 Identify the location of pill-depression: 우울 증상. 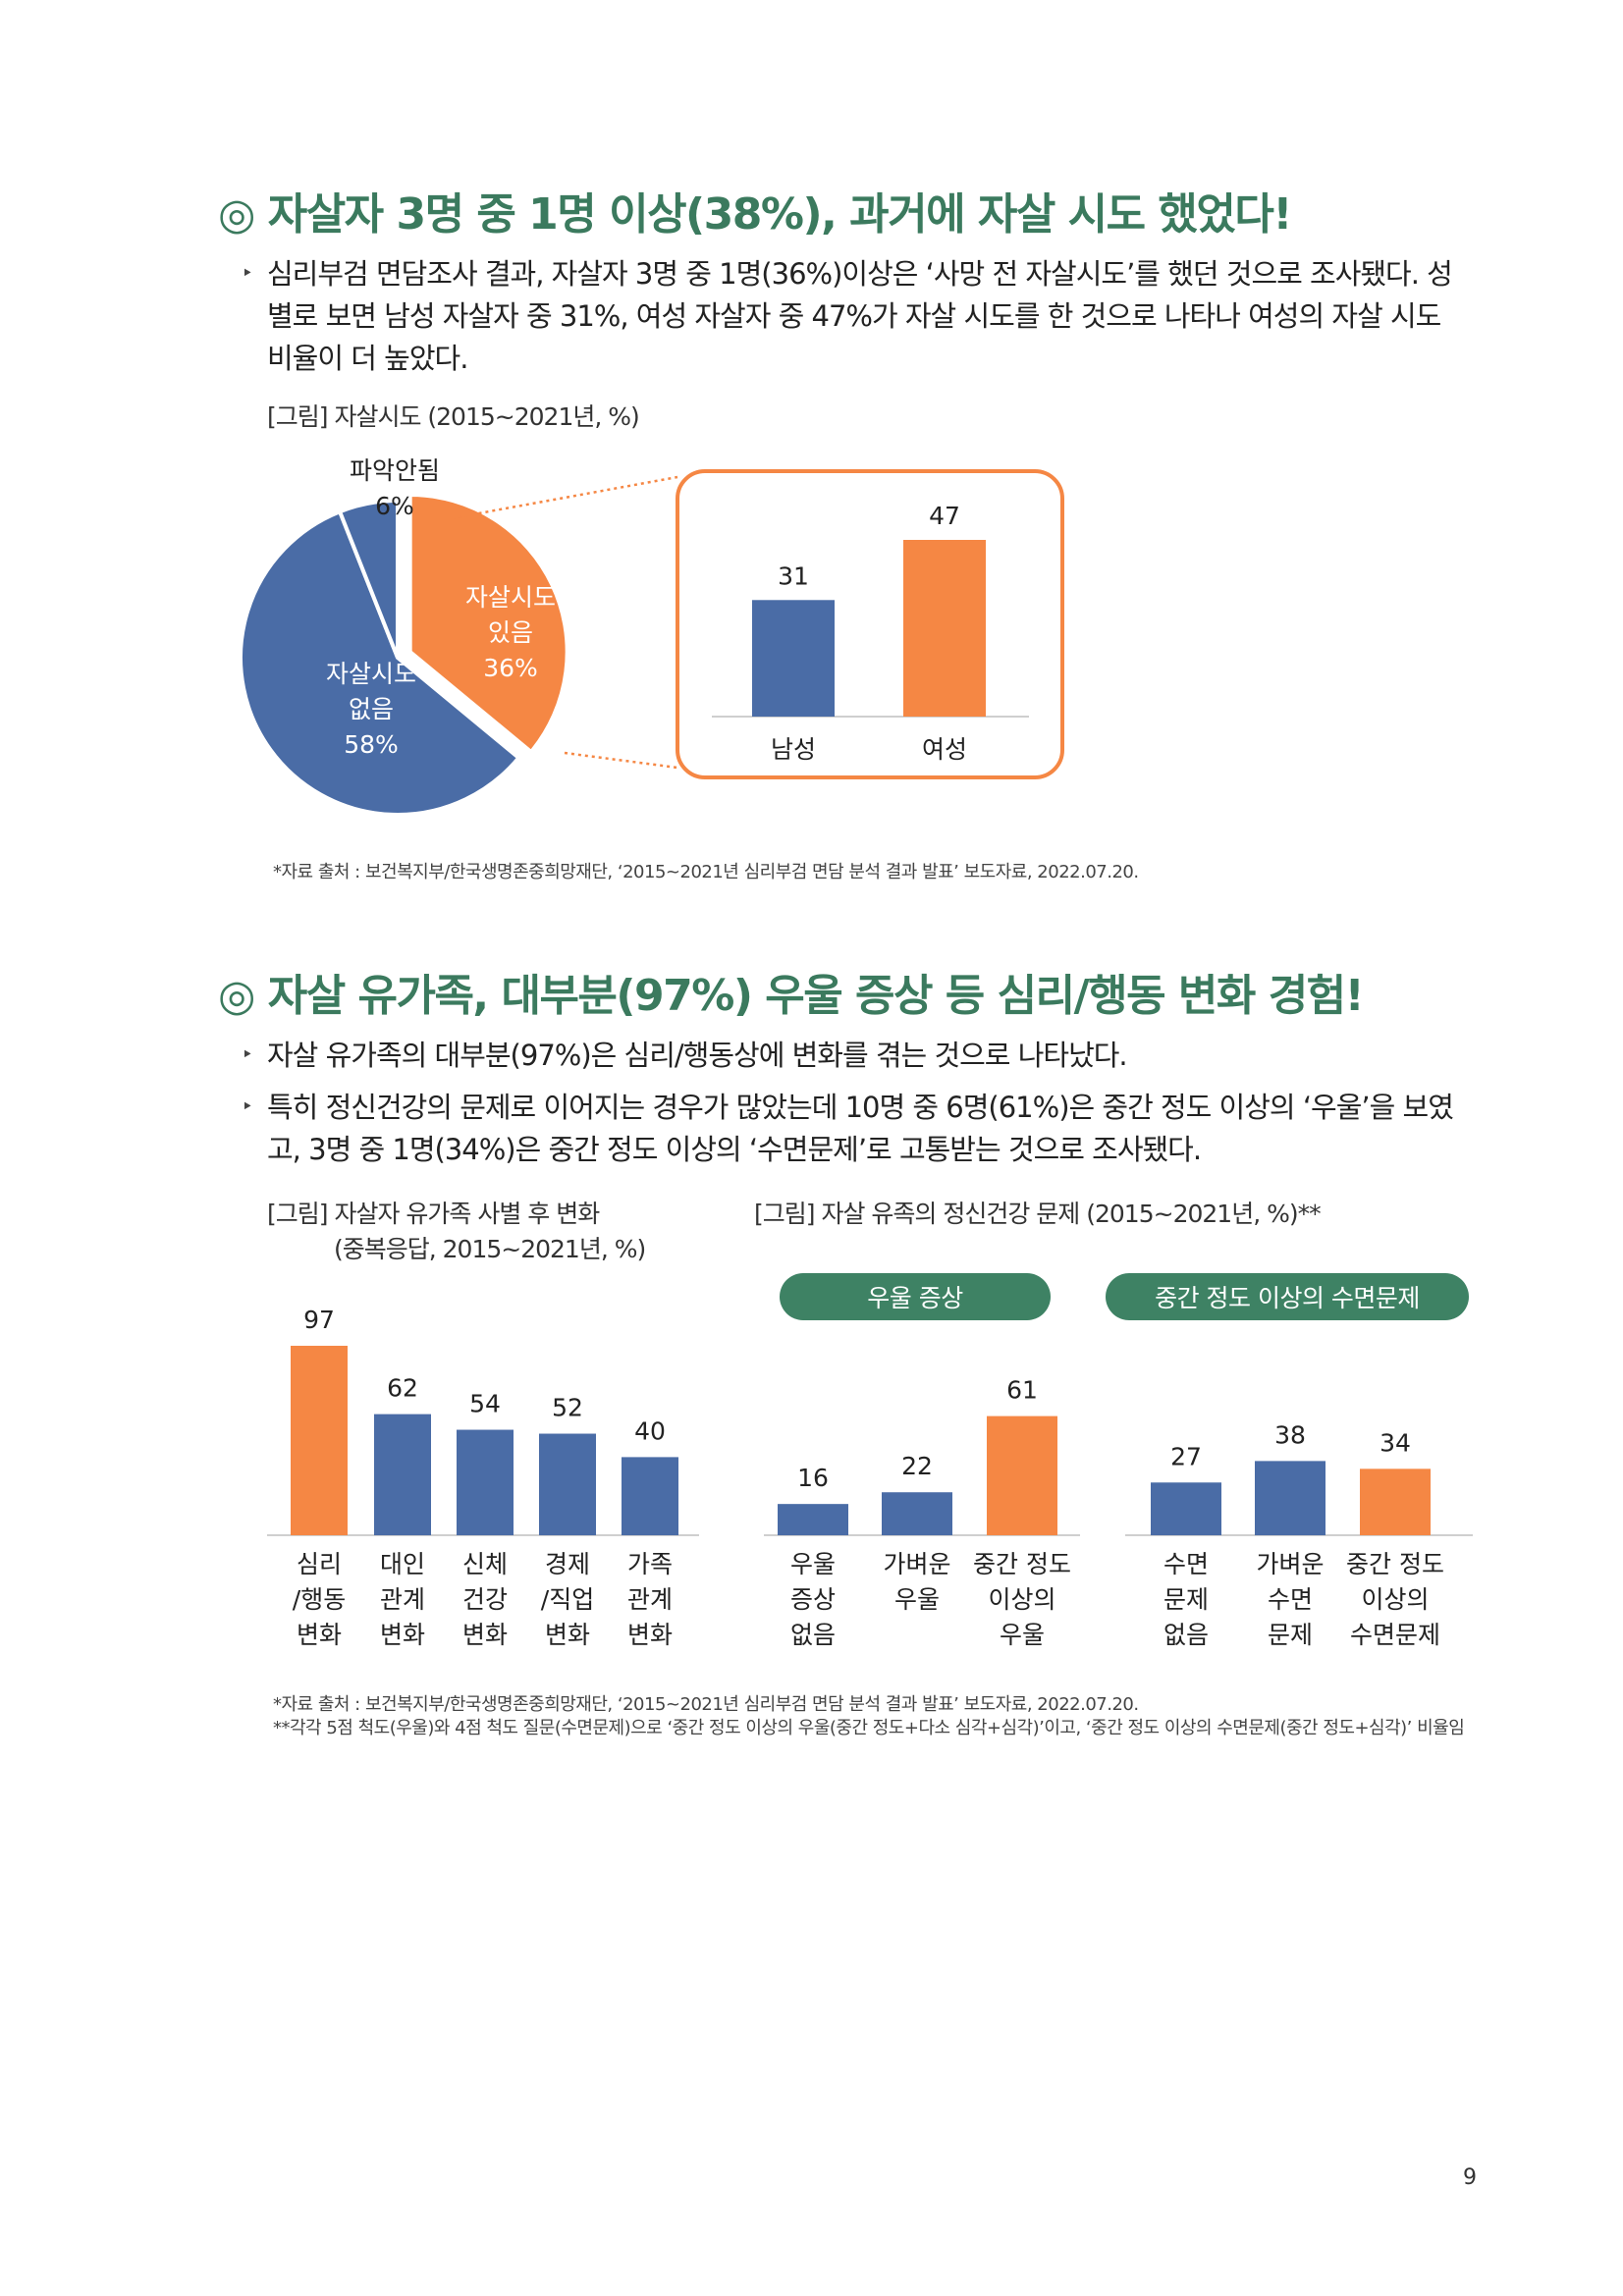
(915, 1297).